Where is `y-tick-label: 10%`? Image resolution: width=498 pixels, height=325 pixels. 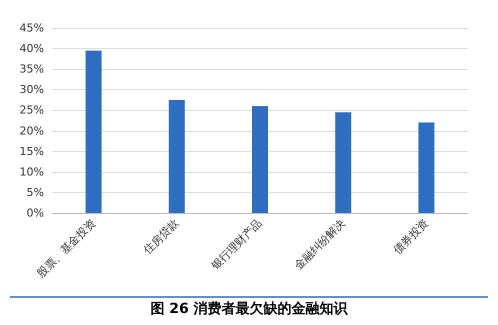 y-tick-label: 10% is located at coordinates (32, 171).